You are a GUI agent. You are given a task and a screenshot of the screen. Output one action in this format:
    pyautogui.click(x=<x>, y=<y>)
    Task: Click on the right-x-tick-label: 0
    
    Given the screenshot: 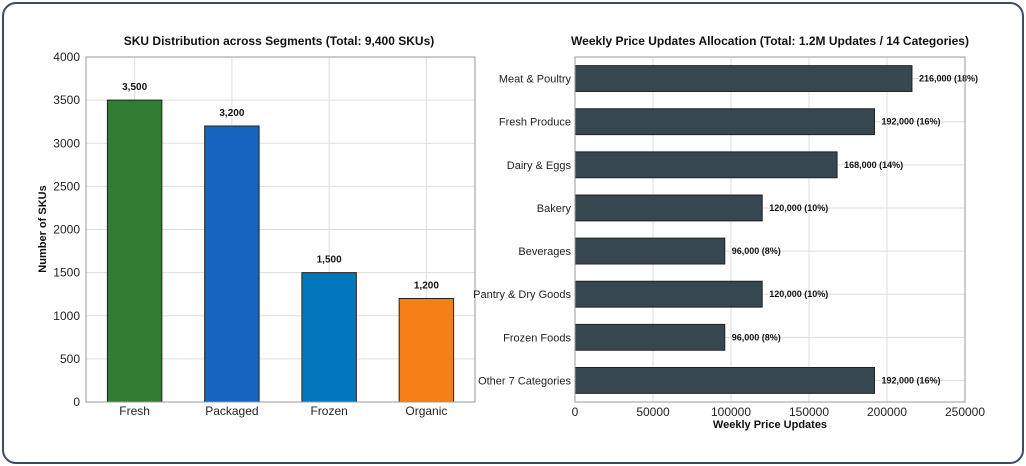 What is the action you would take?
    pyautogui.click(x=575, y=412)
    